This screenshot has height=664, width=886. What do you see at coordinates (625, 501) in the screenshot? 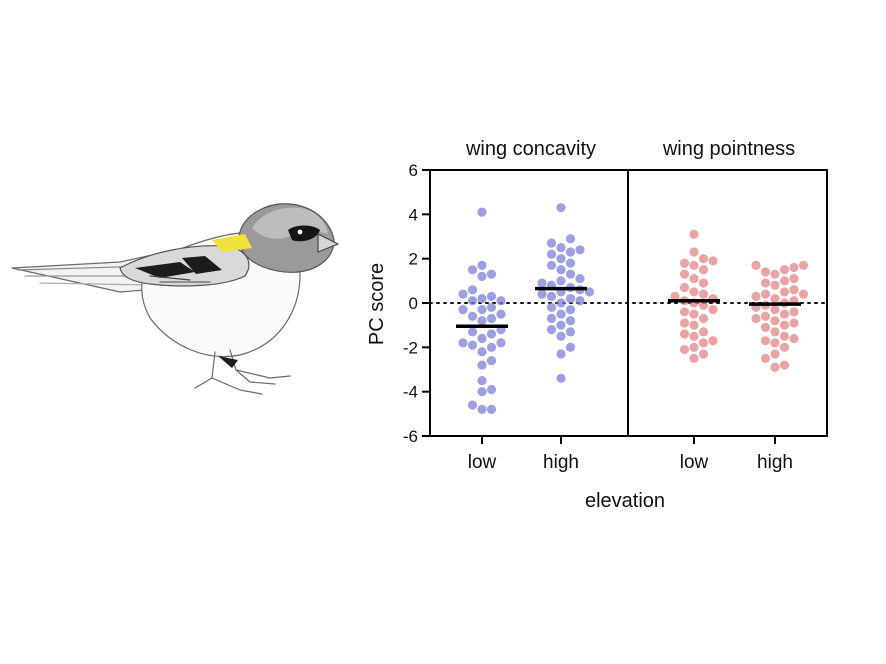
I see `x-axis-label: elevation` at bounding box center [625, 501].